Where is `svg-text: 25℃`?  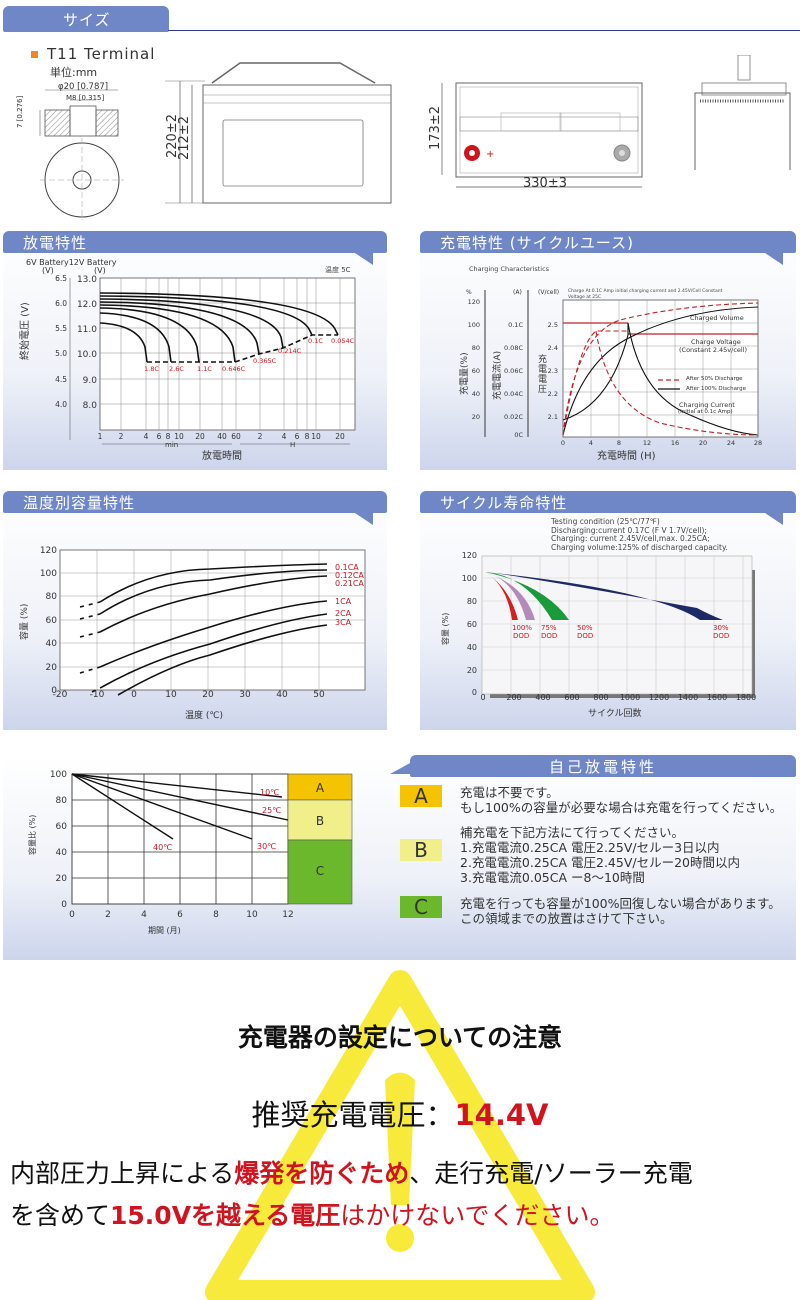 svg-text: 25℃ is located at coordinates (271, 810).